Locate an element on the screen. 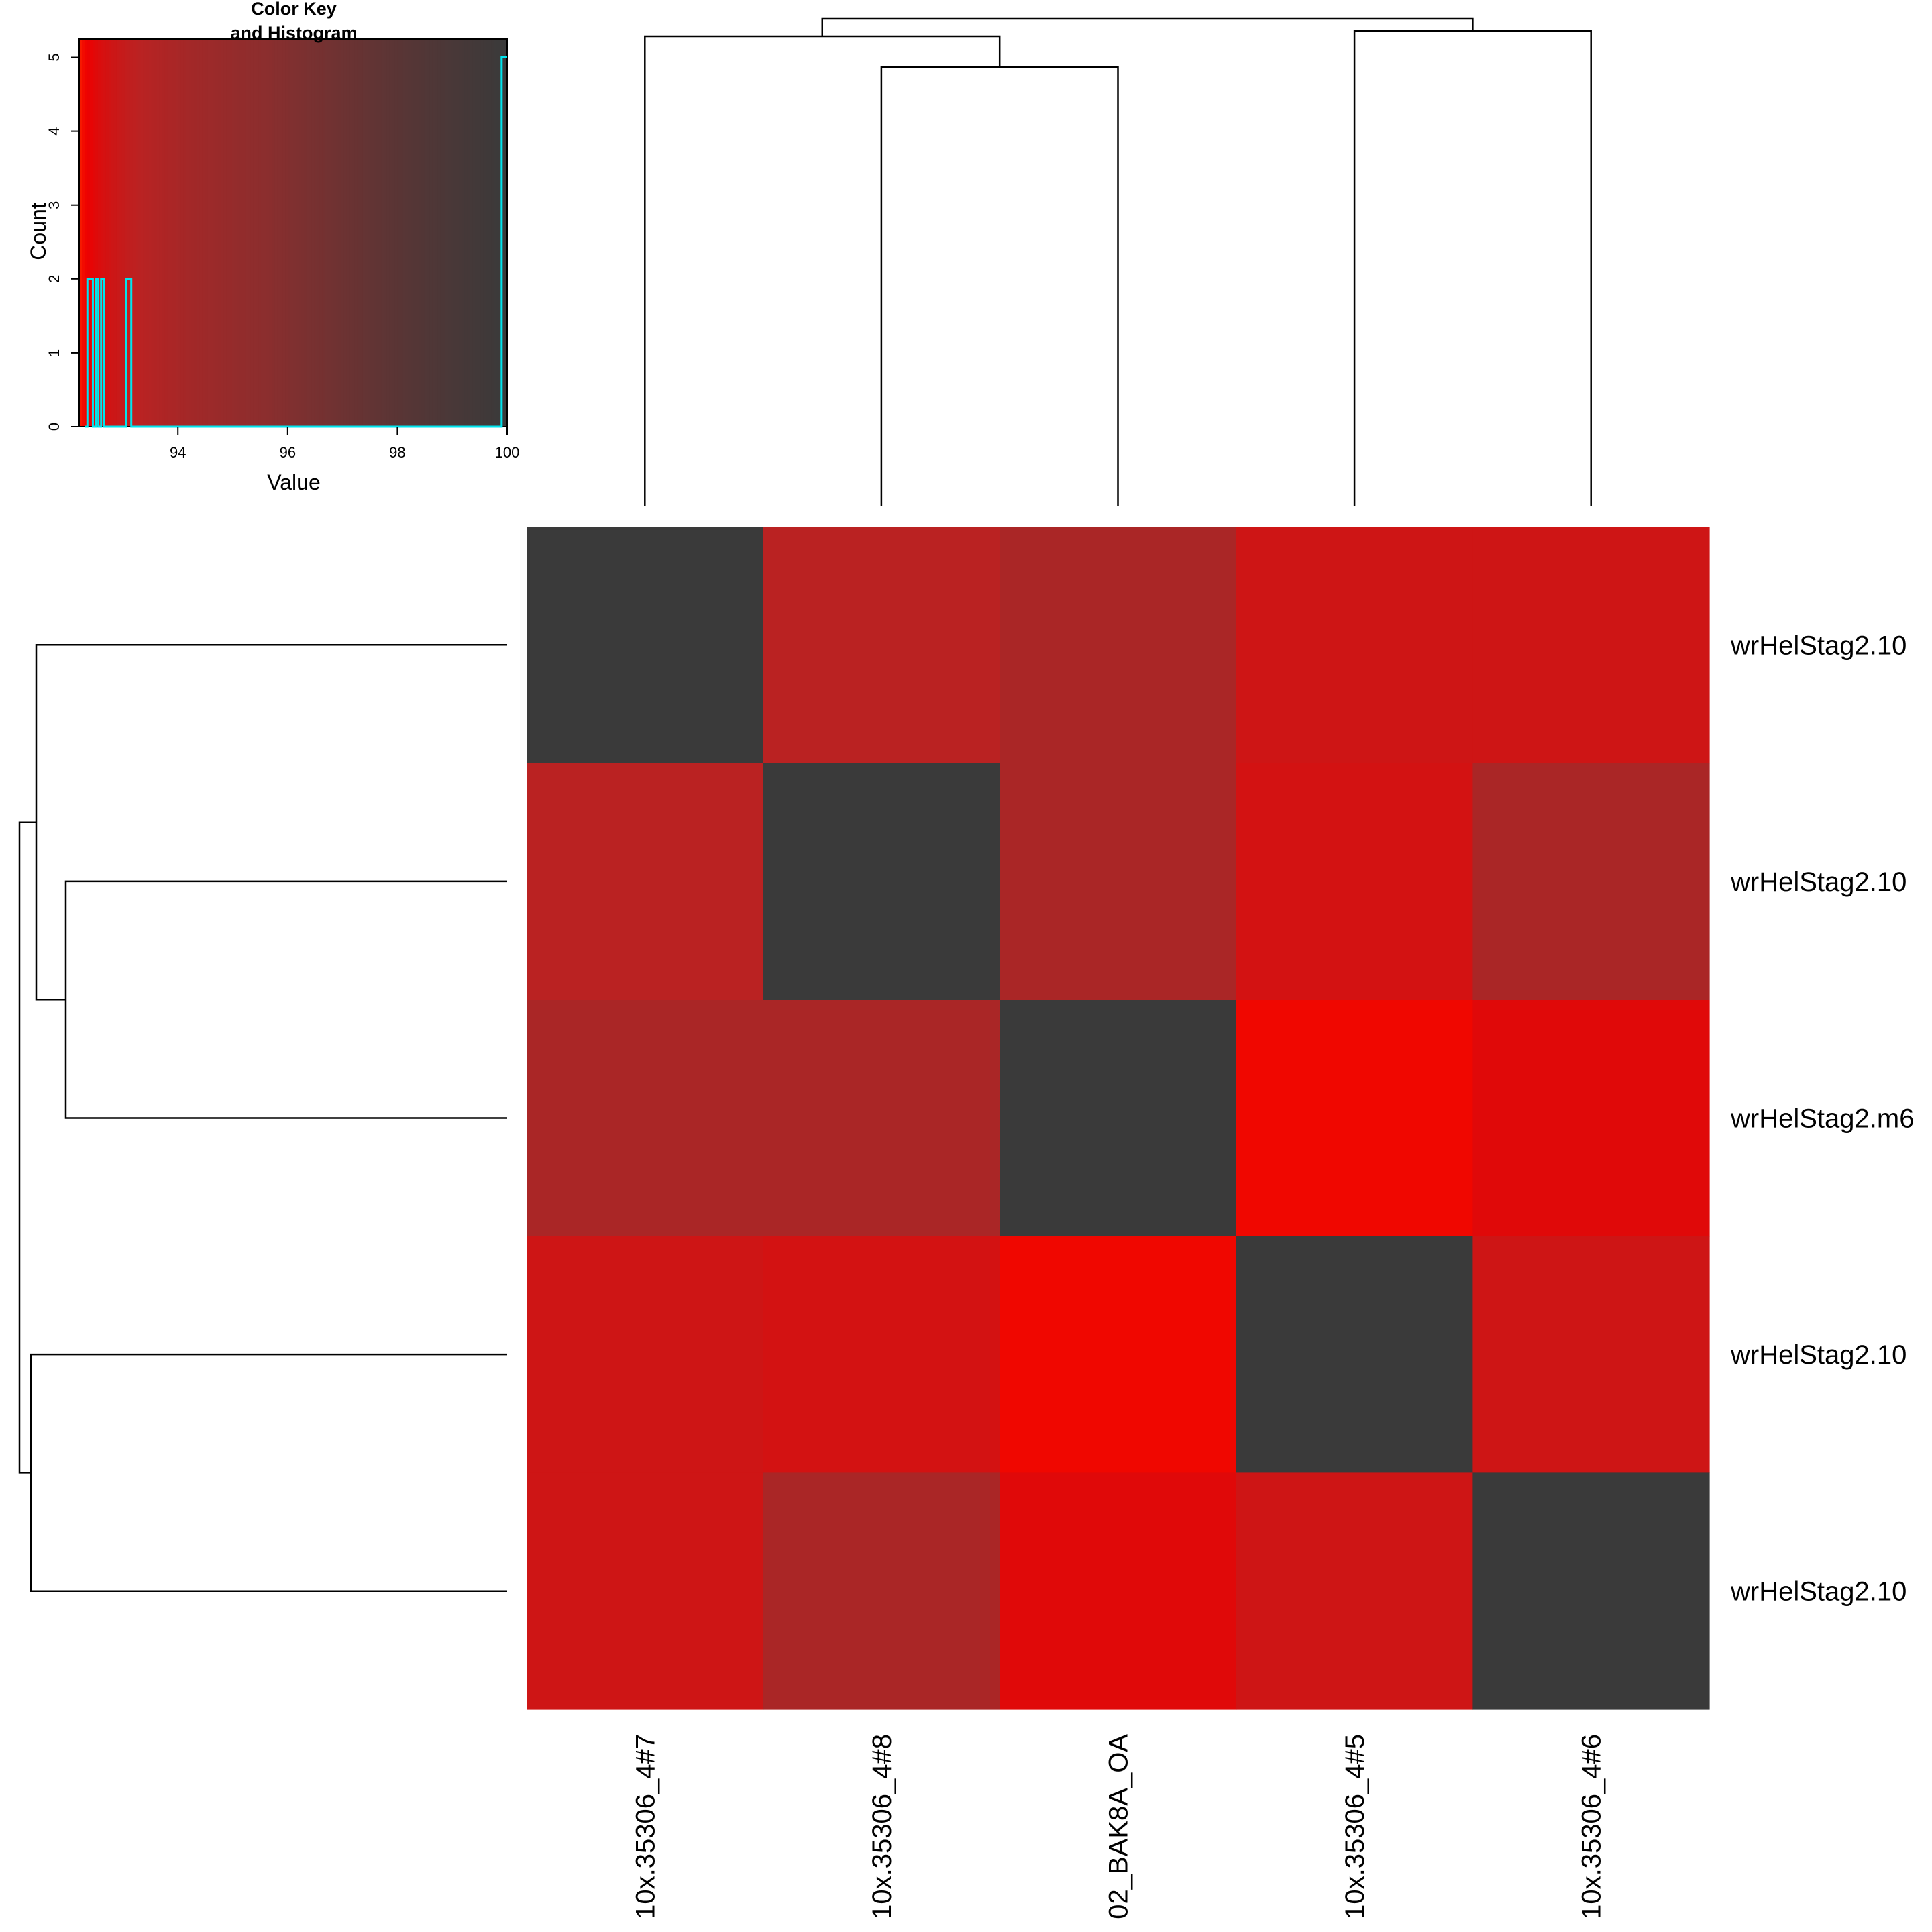 This screenshot has width=1932, height=1932. x-tick-label: 94 is located at coordinates (178, 452).